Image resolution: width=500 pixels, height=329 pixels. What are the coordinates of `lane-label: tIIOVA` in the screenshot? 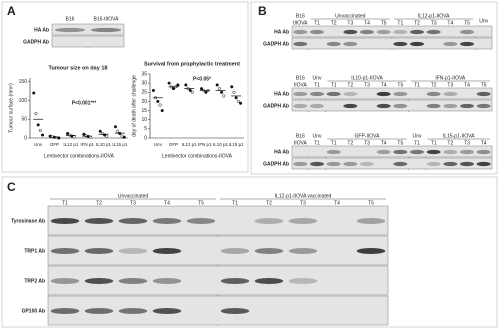 It's located at (300, 23).